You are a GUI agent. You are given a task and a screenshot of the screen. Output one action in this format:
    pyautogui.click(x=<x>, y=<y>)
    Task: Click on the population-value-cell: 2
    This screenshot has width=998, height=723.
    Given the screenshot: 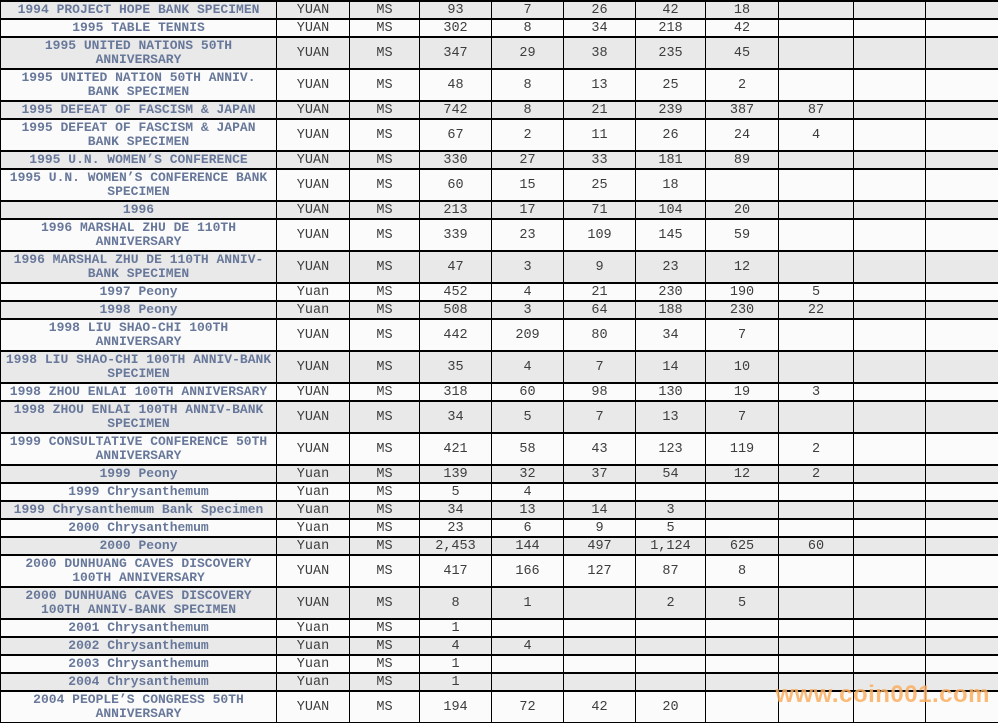 What is the action you would take?
    pyautogui.click(x=527, y=135)
    